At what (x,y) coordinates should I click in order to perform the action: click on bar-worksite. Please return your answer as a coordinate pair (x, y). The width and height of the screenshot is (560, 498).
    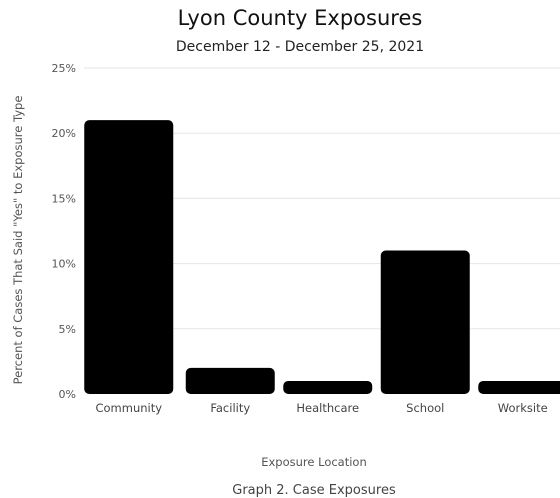
    Looking at the image, I should click on (519, 387).